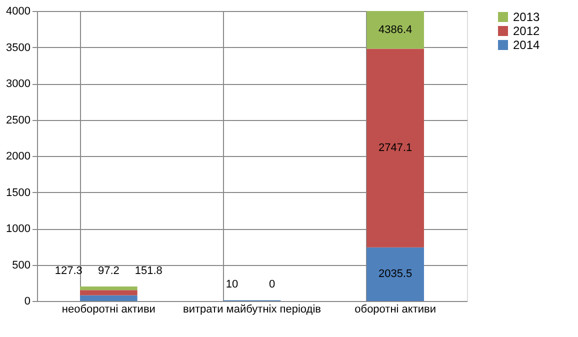 Image resolution: width=578 pixels, height=337 pixels. I want to click on annotation: 4386.4, so click(395, 30).